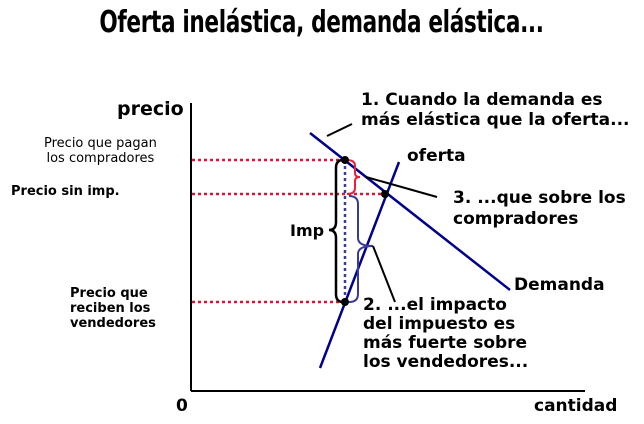 The width and height of the screenshot is (644, 424). I want to click on note-3: 3. ...que sobre los compradores, so click(539, 208).